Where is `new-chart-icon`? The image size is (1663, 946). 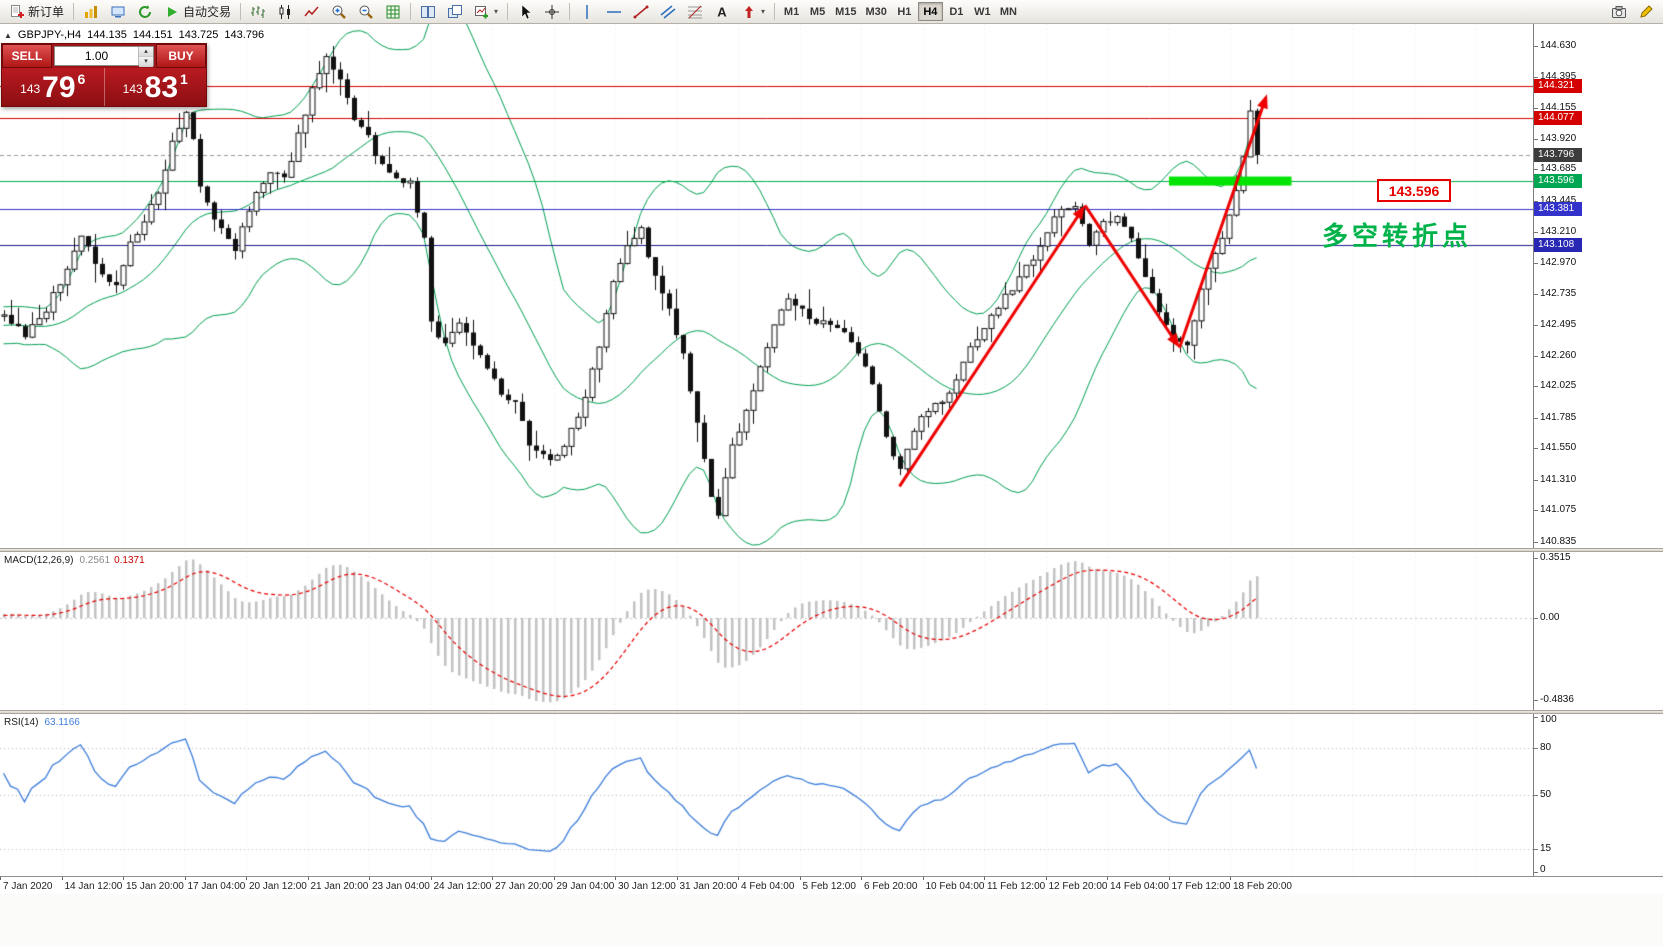 new-chart-icon is located at coordinates (482, 12).